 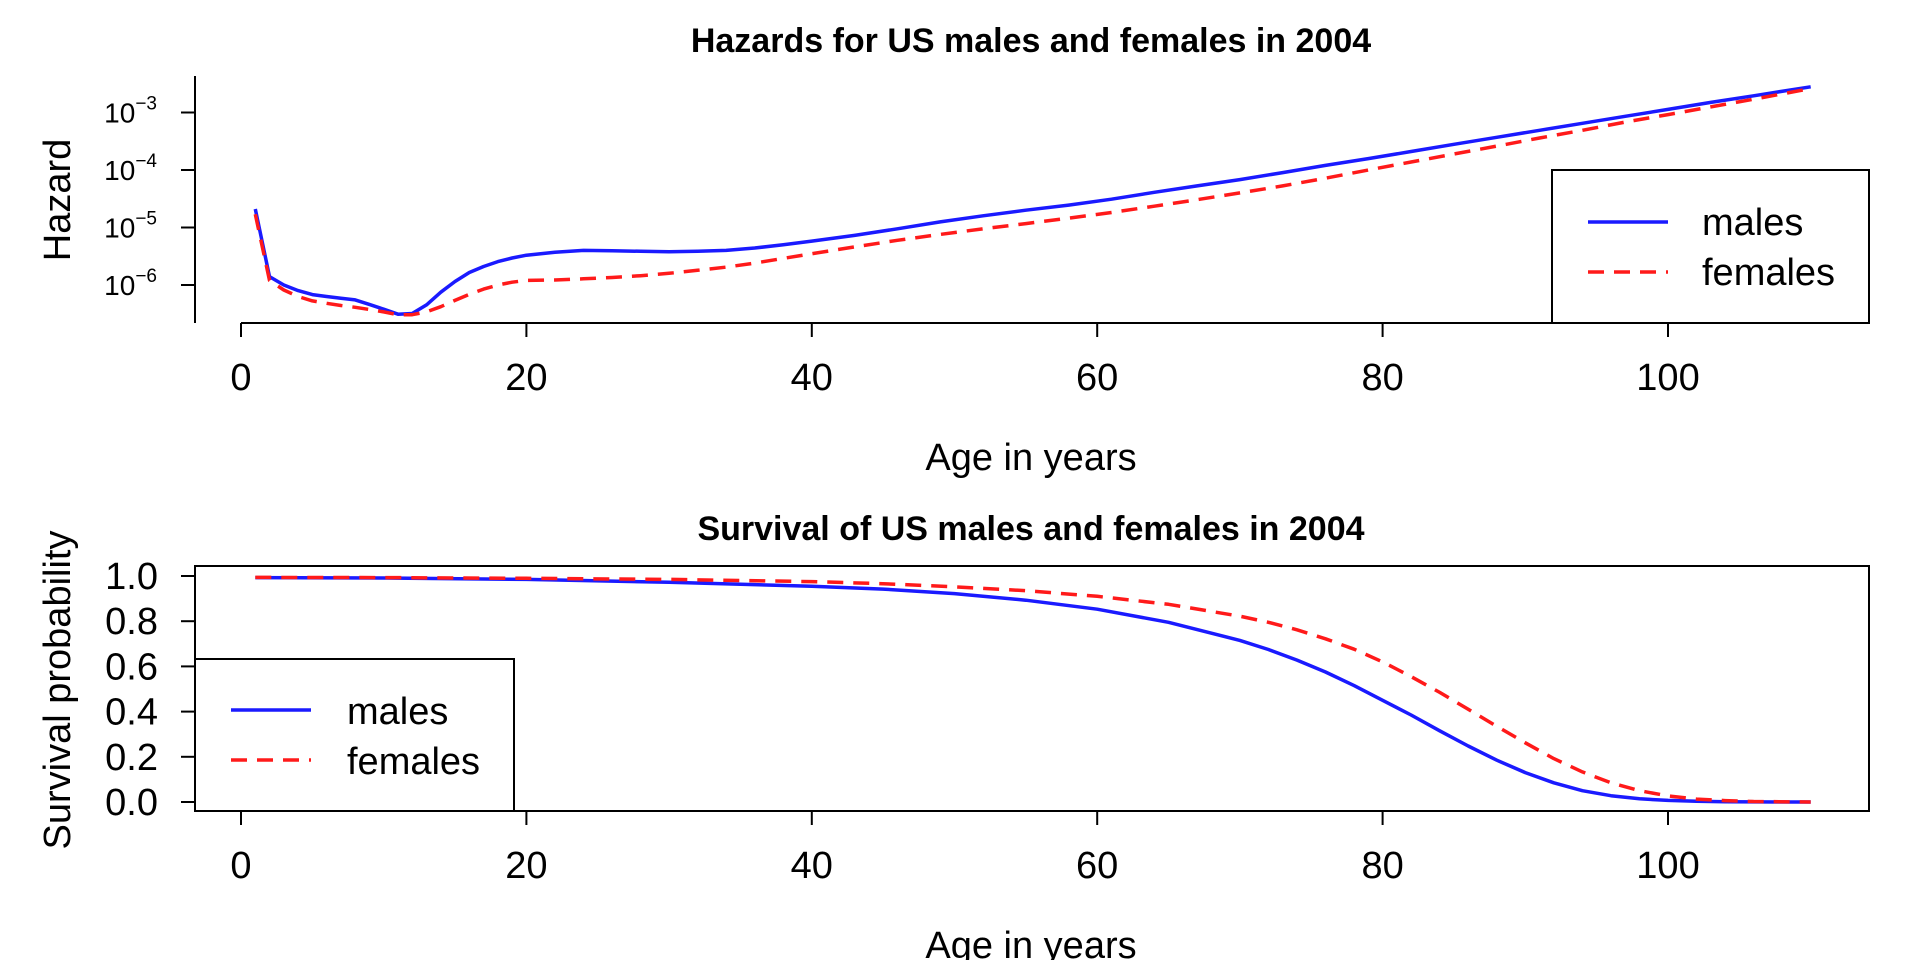 What do you see at coordinates (130, 283) in the screenshot?
I see `hazard-y-tick-label: 10⁻⁶` at bounding box center [130, 283].